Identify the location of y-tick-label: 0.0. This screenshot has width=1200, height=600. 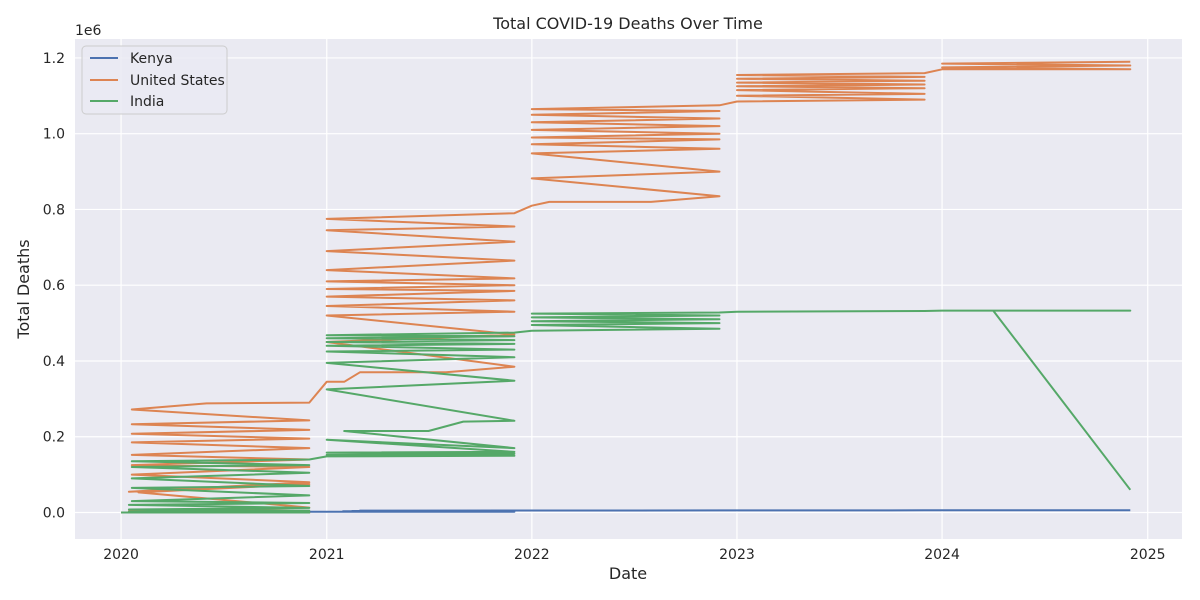
(54, 513).